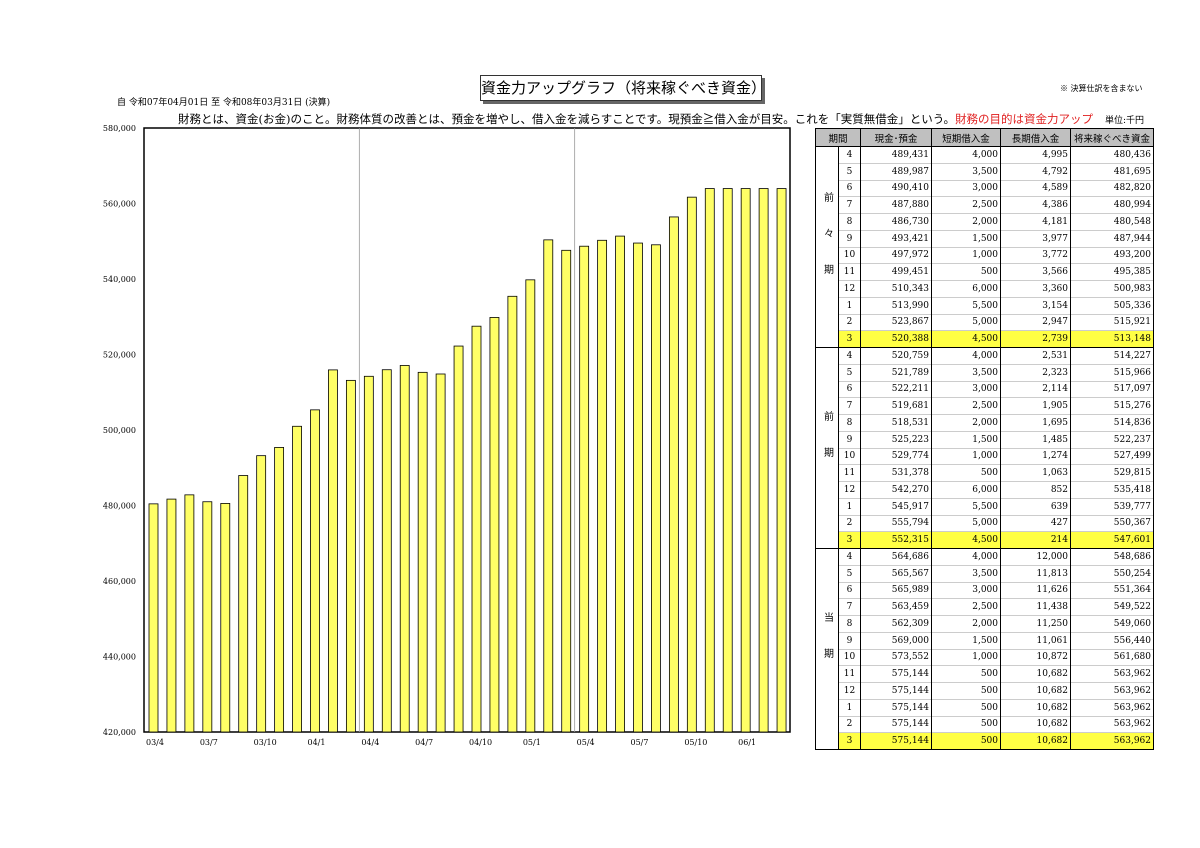 The height and width of the screenshot is (848, 1200). Describe the element at coordinates (1112, 238) in the screenshot. I see `value-cell: 487,944` at that location.